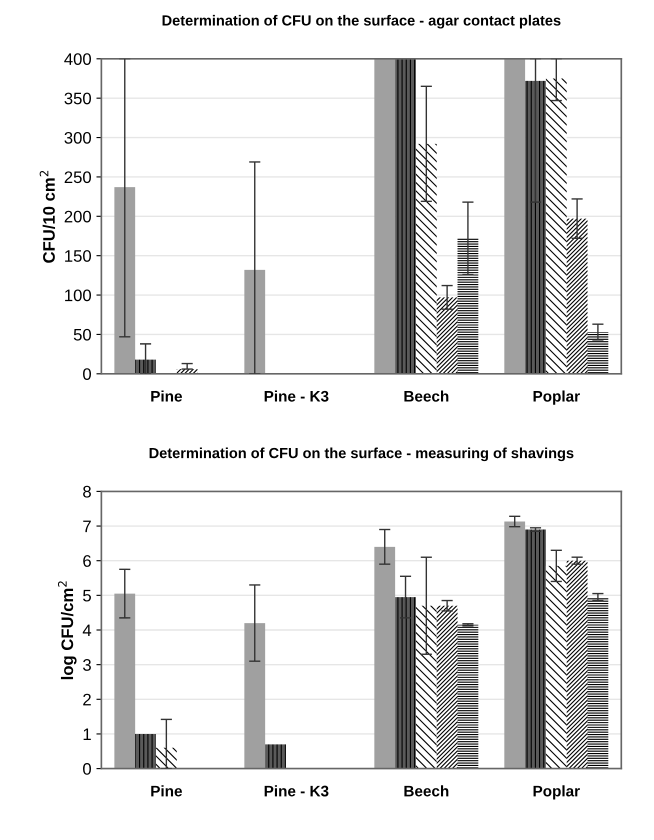 The height and width of the screenshot is (840, 654). Describe the element at coordinates (78, 256) in the screenshot. I see `y-tick-label: 150` at that location.